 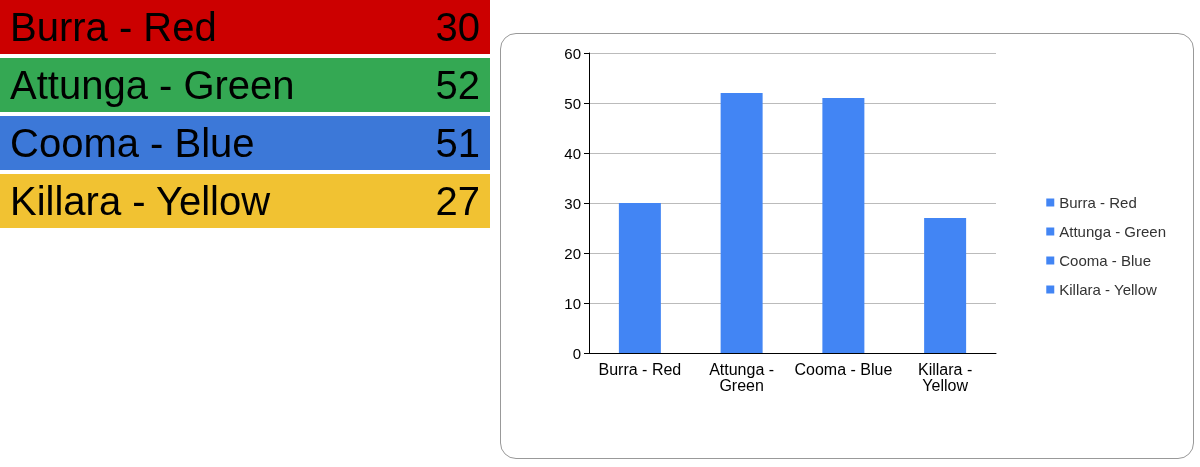 What do you see at coordinates (457, 143) in the screenshot?
I see `data-label: 51` at bounding box center [457, 143].